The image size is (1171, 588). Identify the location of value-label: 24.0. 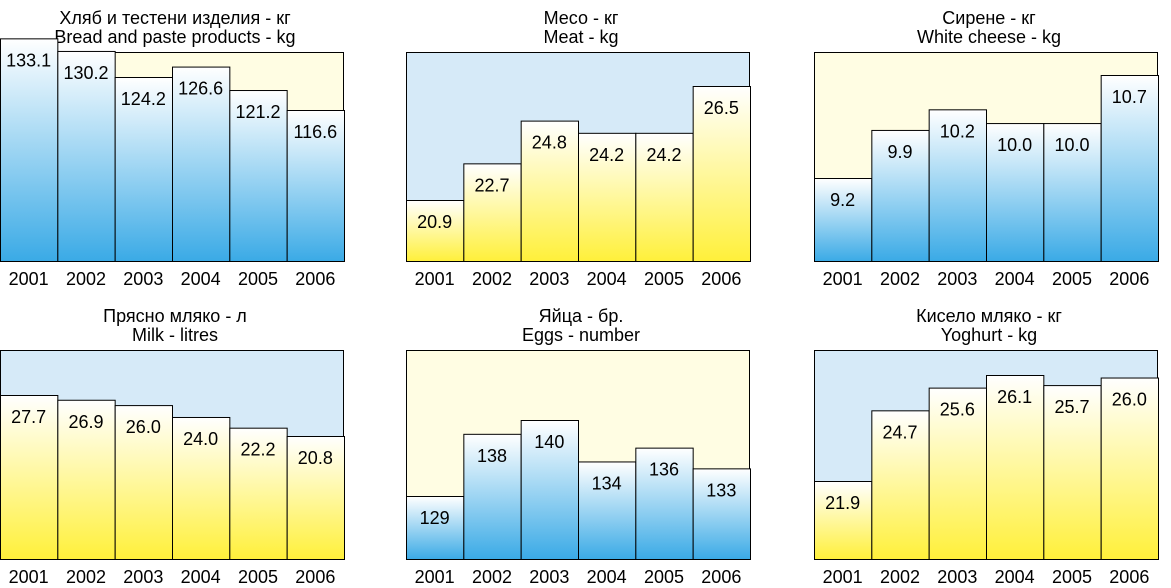
(200, 439).